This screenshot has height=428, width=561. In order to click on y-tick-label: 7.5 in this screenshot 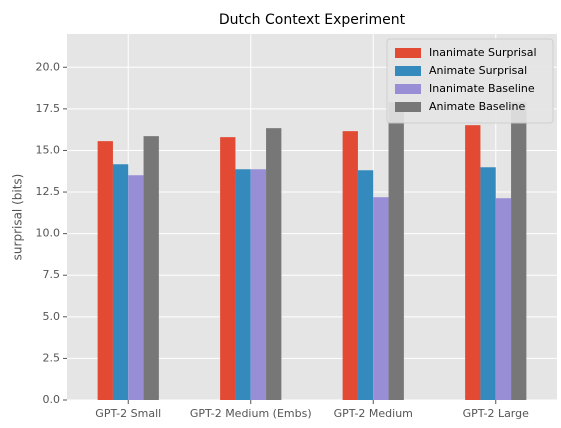, I will do `click(52, 274)`.